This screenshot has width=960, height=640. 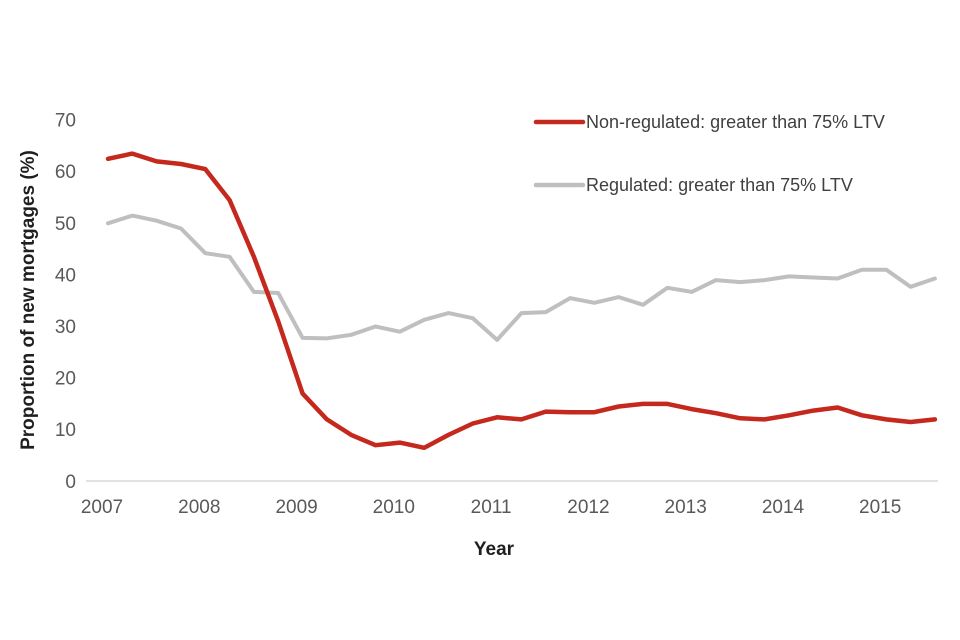 I want to click on y-axis-title: Proportion of new mortgages (%), so click(x=28, y=300).